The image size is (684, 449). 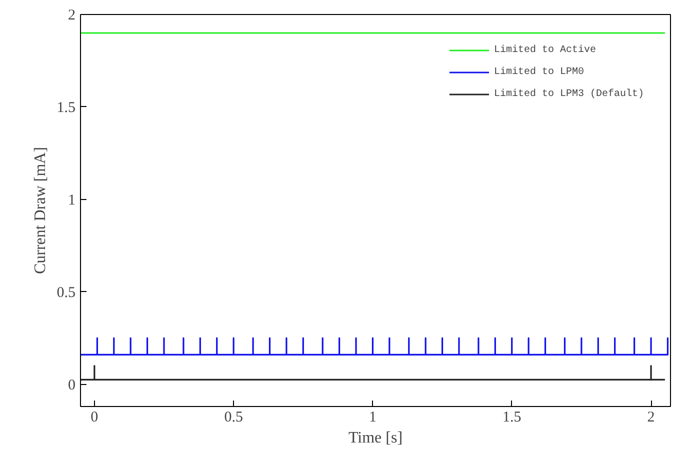 What do you see at coordinates (372, 418) in the screenshot?
I see `x-tick-label: 1` at bounding box center [372, 418].